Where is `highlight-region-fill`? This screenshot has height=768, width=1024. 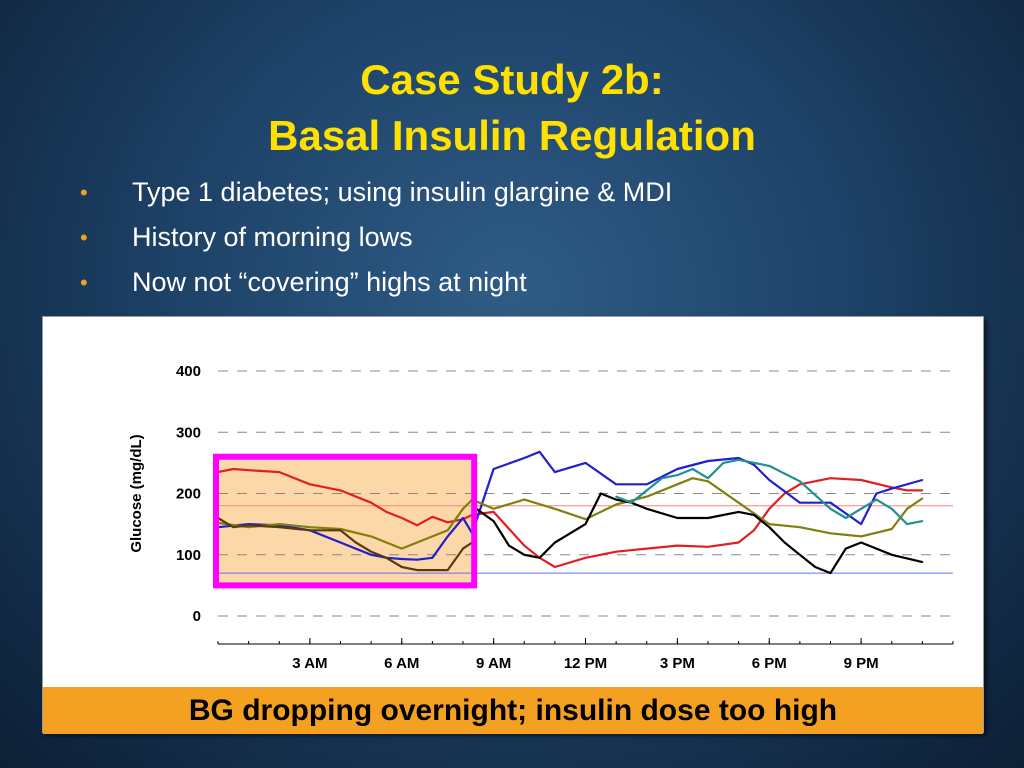 highlight-region-fill is located at coordinates (345, 521).